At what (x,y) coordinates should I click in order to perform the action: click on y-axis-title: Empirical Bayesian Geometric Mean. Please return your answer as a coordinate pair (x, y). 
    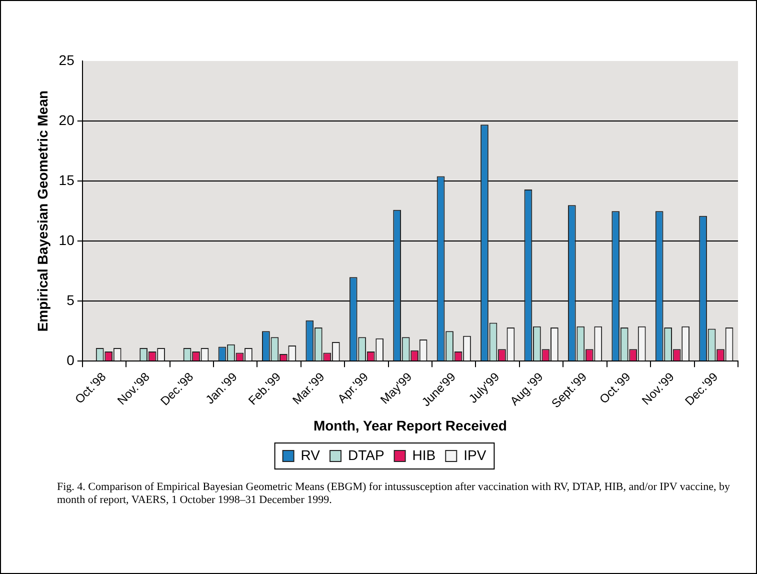
    Looking at the image, I should click on (42, 211).